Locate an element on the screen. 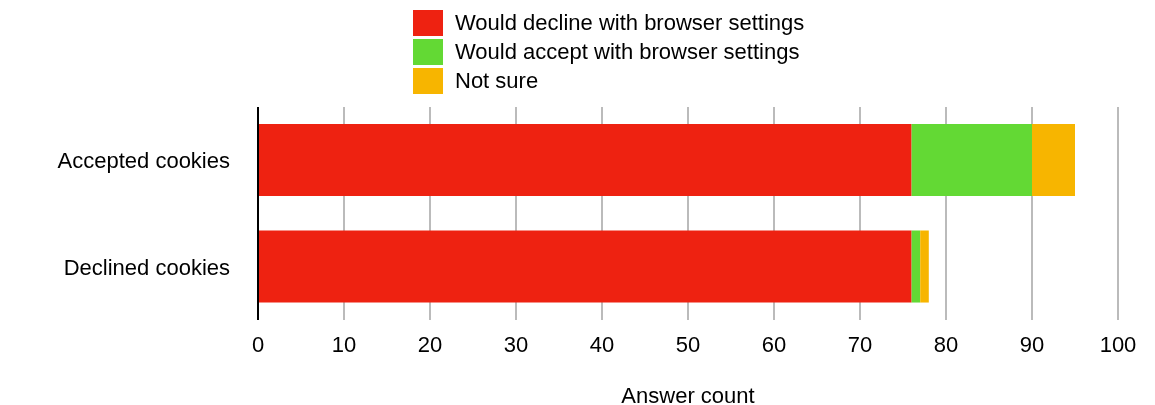  x-tick-label: 100 is located at coordinates (1118, 344).